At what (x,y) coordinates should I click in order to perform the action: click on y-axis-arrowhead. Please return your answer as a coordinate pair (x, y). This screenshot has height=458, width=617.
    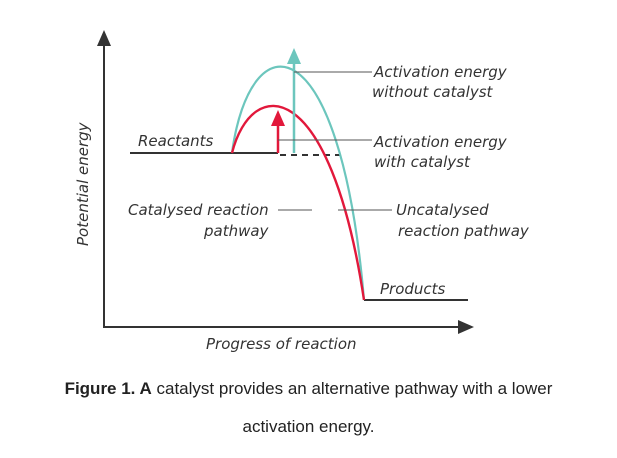
    Looking at the image, I should click on (104, 38).